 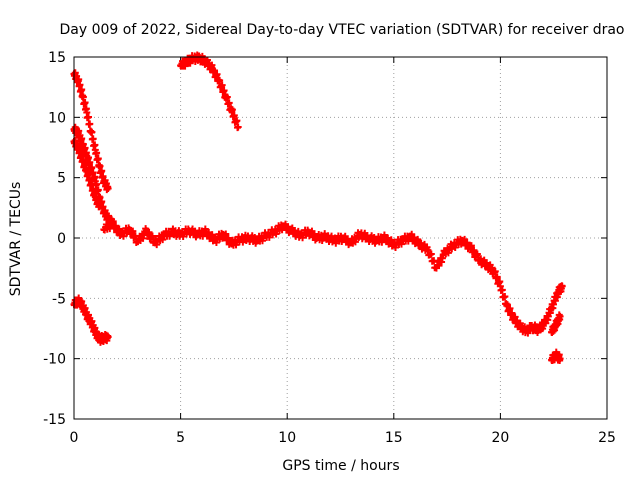 I want to click on x-tick-label: 5, so click(x=180, y=438).